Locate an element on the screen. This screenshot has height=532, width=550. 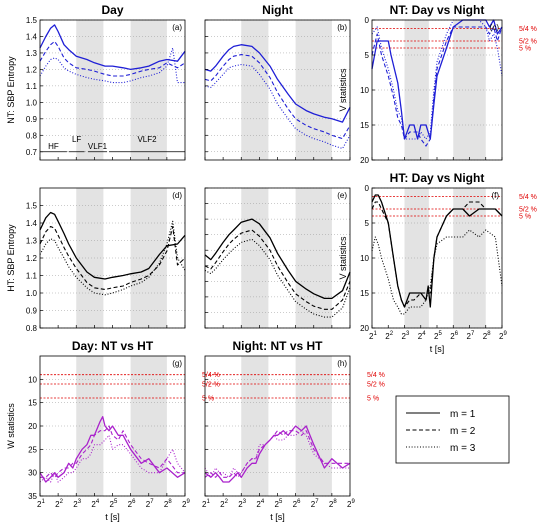
y-tick-label: 0.7 is located at coordinates (32, 152).